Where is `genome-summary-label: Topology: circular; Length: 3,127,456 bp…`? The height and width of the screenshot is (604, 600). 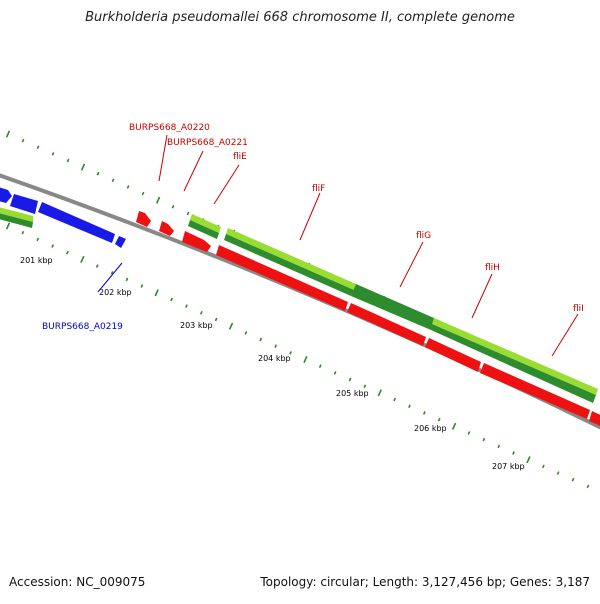
genome-summary-label: Topology: circular; Length: 3,127,456 bp… is located at coordinates (425, 582).